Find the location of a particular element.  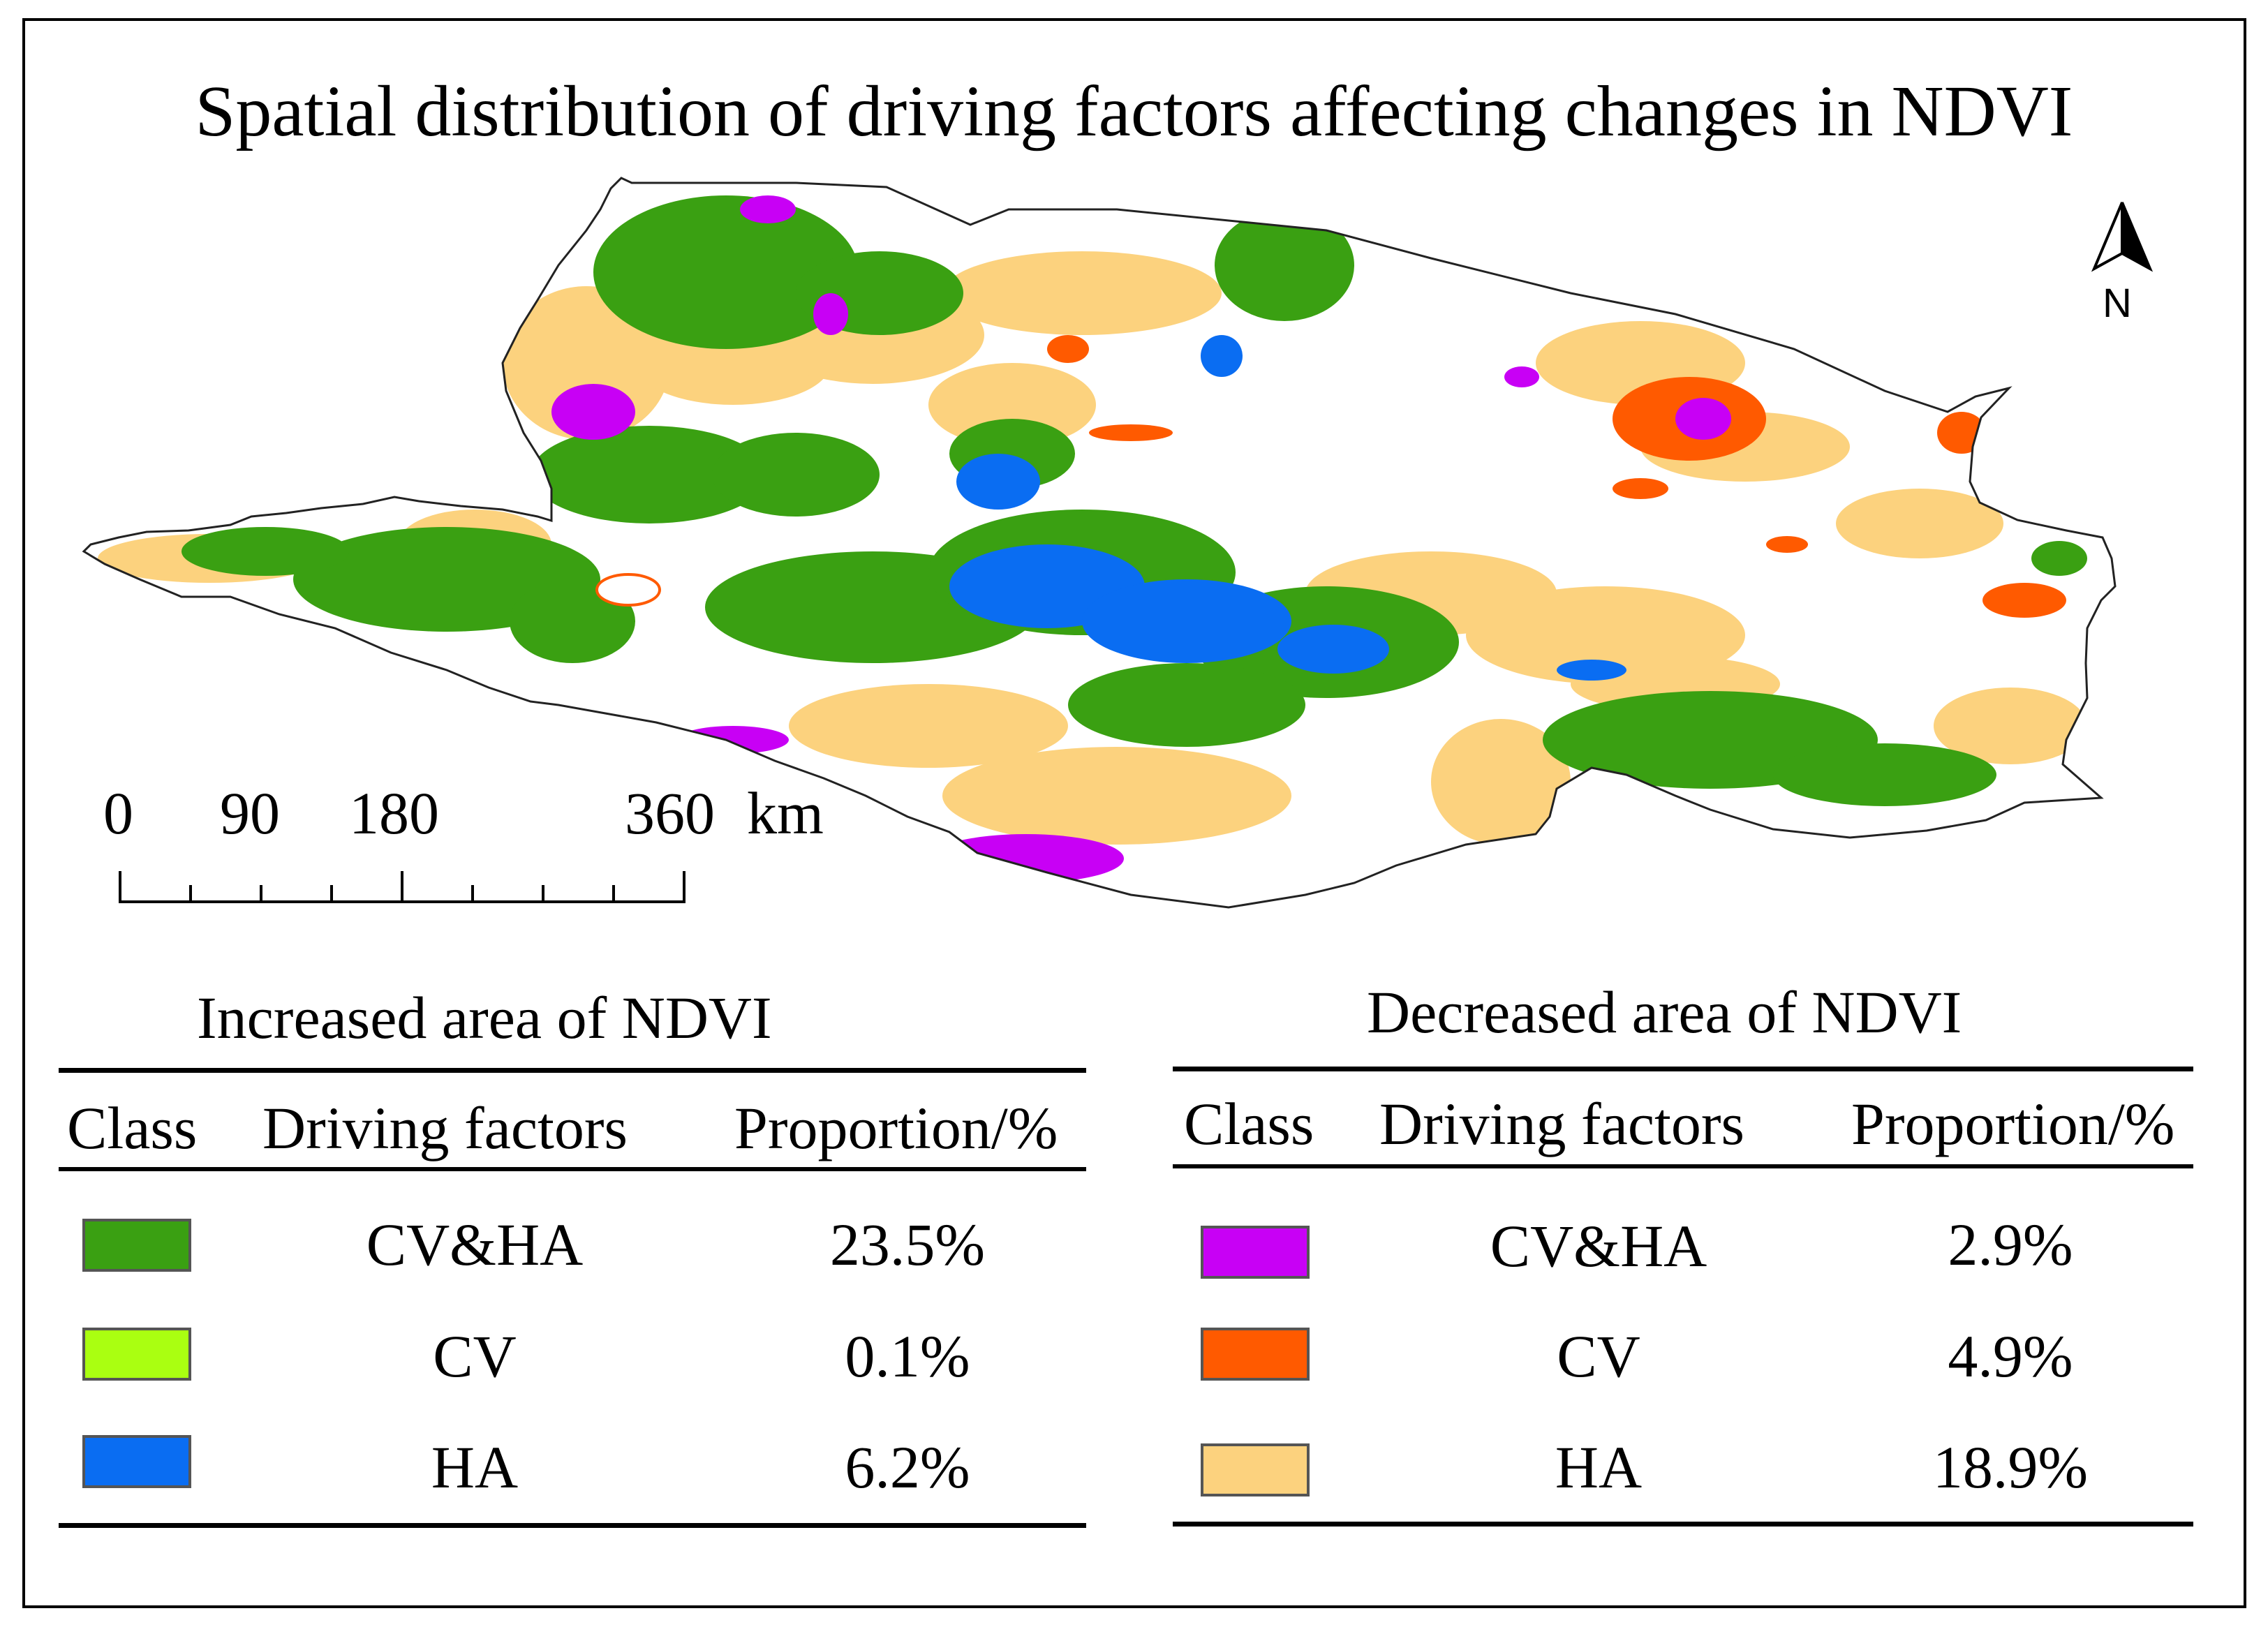

increased-row2-factor: CV is located at coordinates (475, 1356).